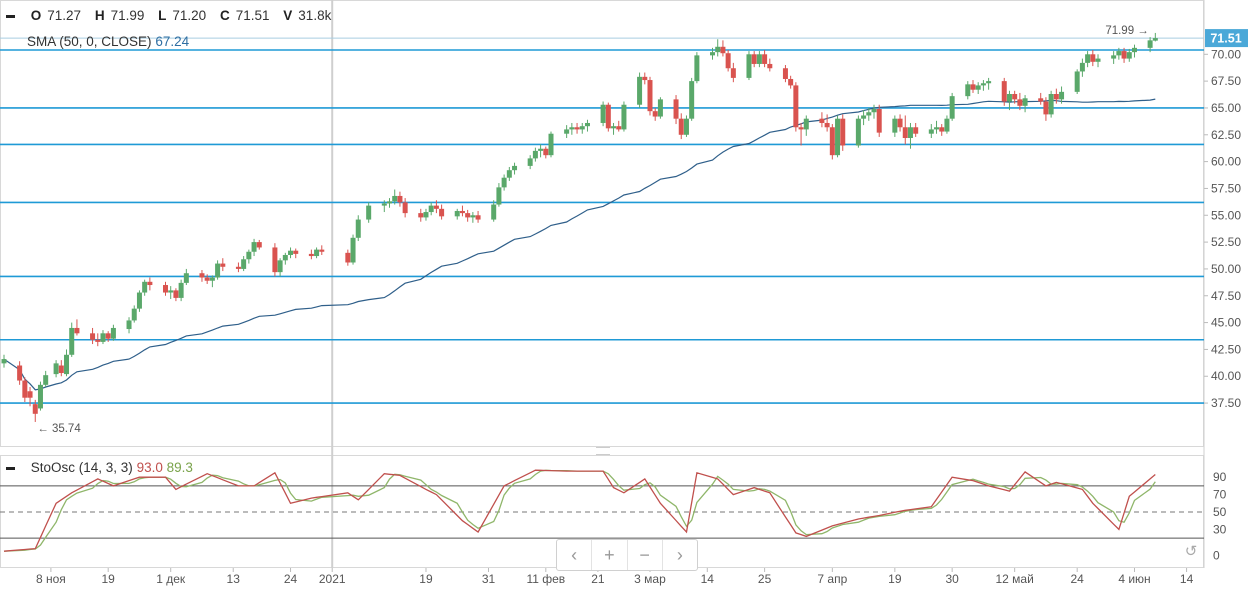 This screenshot has width=1248, height=591. What do you see at coordinates (127, 15) in the screenshot?
I see `high-value: 71.99` at bounding box center [127, 15].